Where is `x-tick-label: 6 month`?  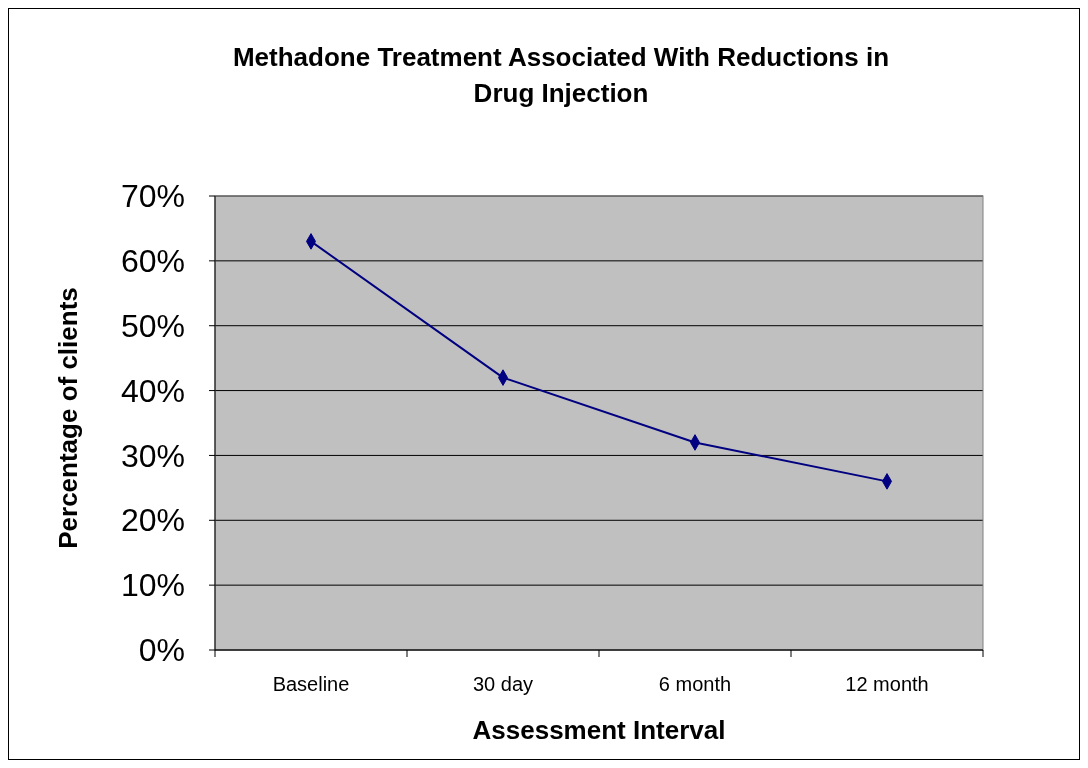 x-tick-label: 6 month is located at coordinates (695, 684).